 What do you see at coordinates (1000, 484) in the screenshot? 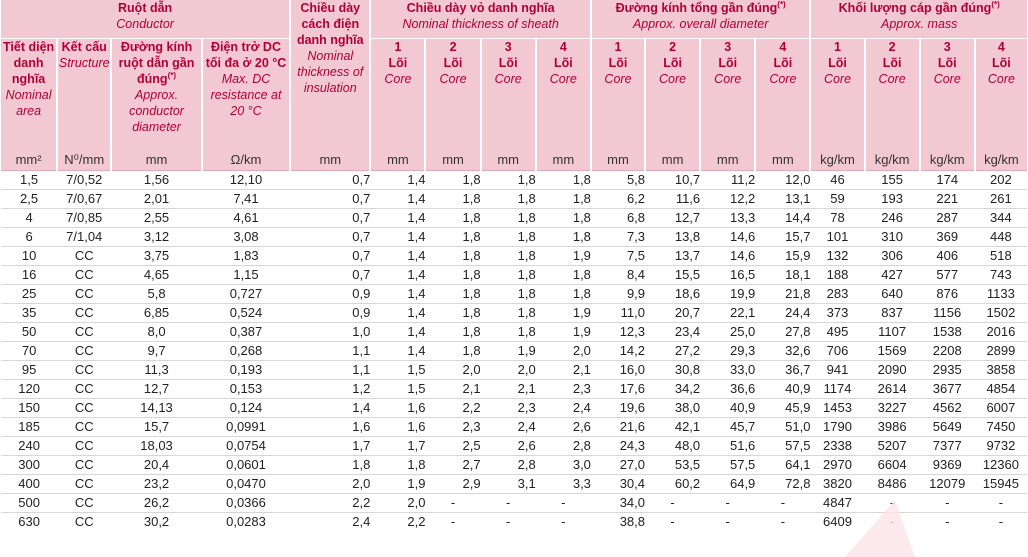
I see `table-cell: 15945` at bounding box center [1000, 484].